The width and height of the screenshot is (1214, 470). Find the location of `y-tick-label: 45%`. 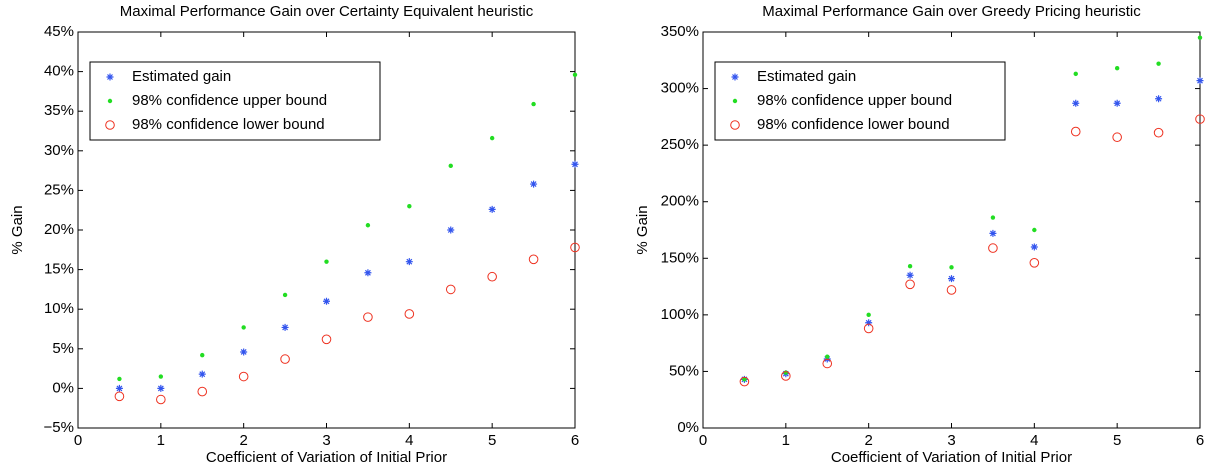

y-tick-label: 45% is located at coordinates (59, 31).